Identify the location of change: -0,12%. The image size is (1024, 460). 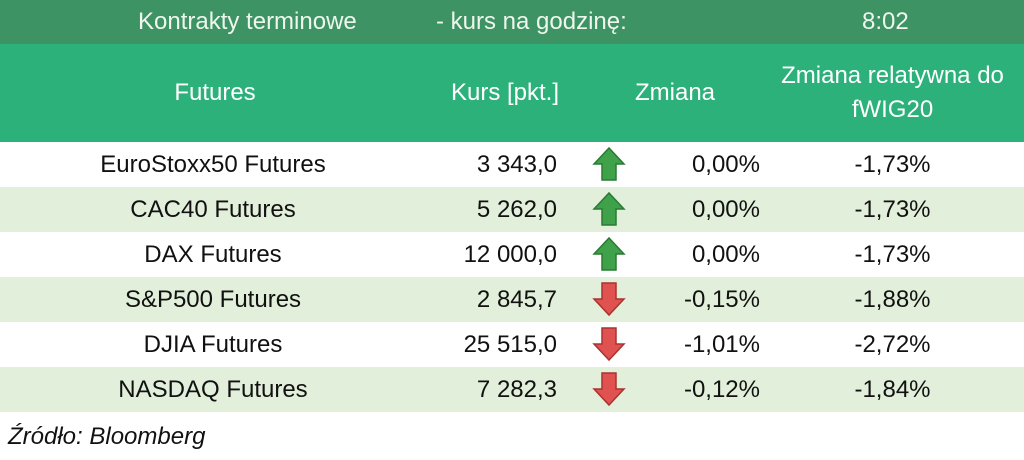
(721, 389).